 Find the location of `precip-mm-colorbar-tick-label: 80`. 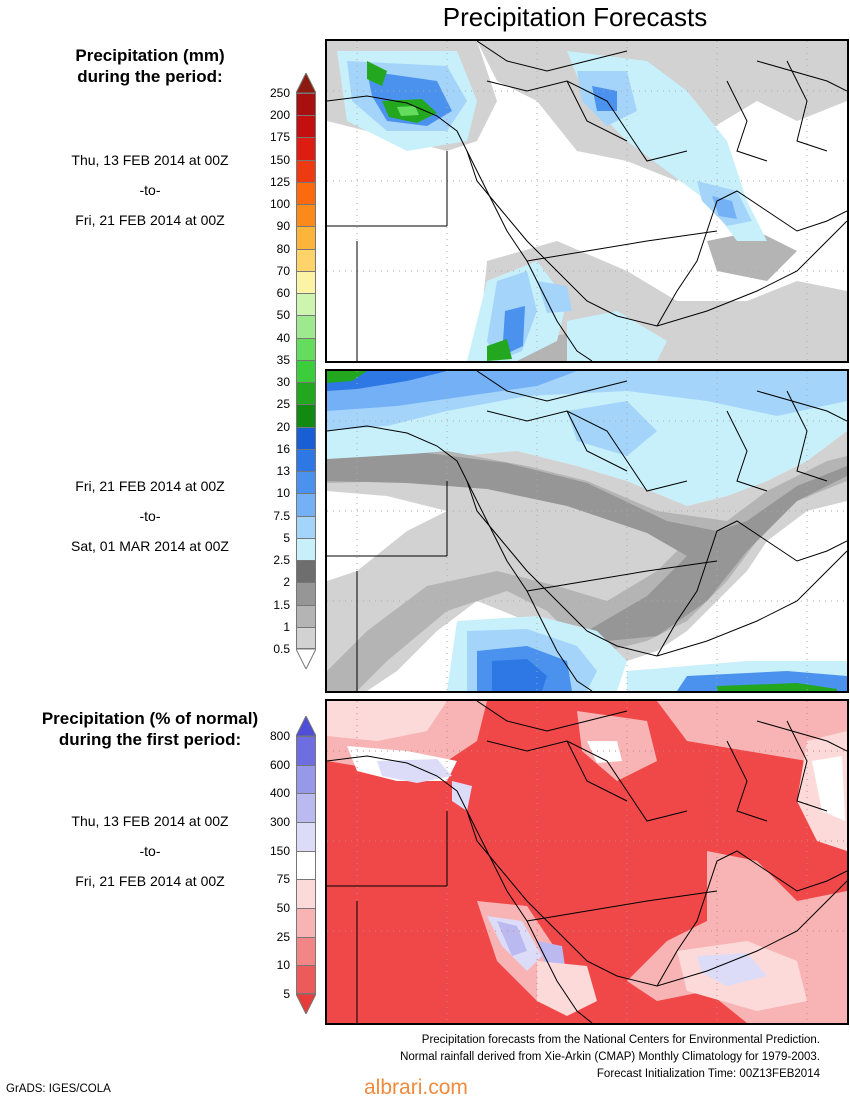

precip-mm-colorbar-tick-label: 80 is located at coordinates (283, 248).